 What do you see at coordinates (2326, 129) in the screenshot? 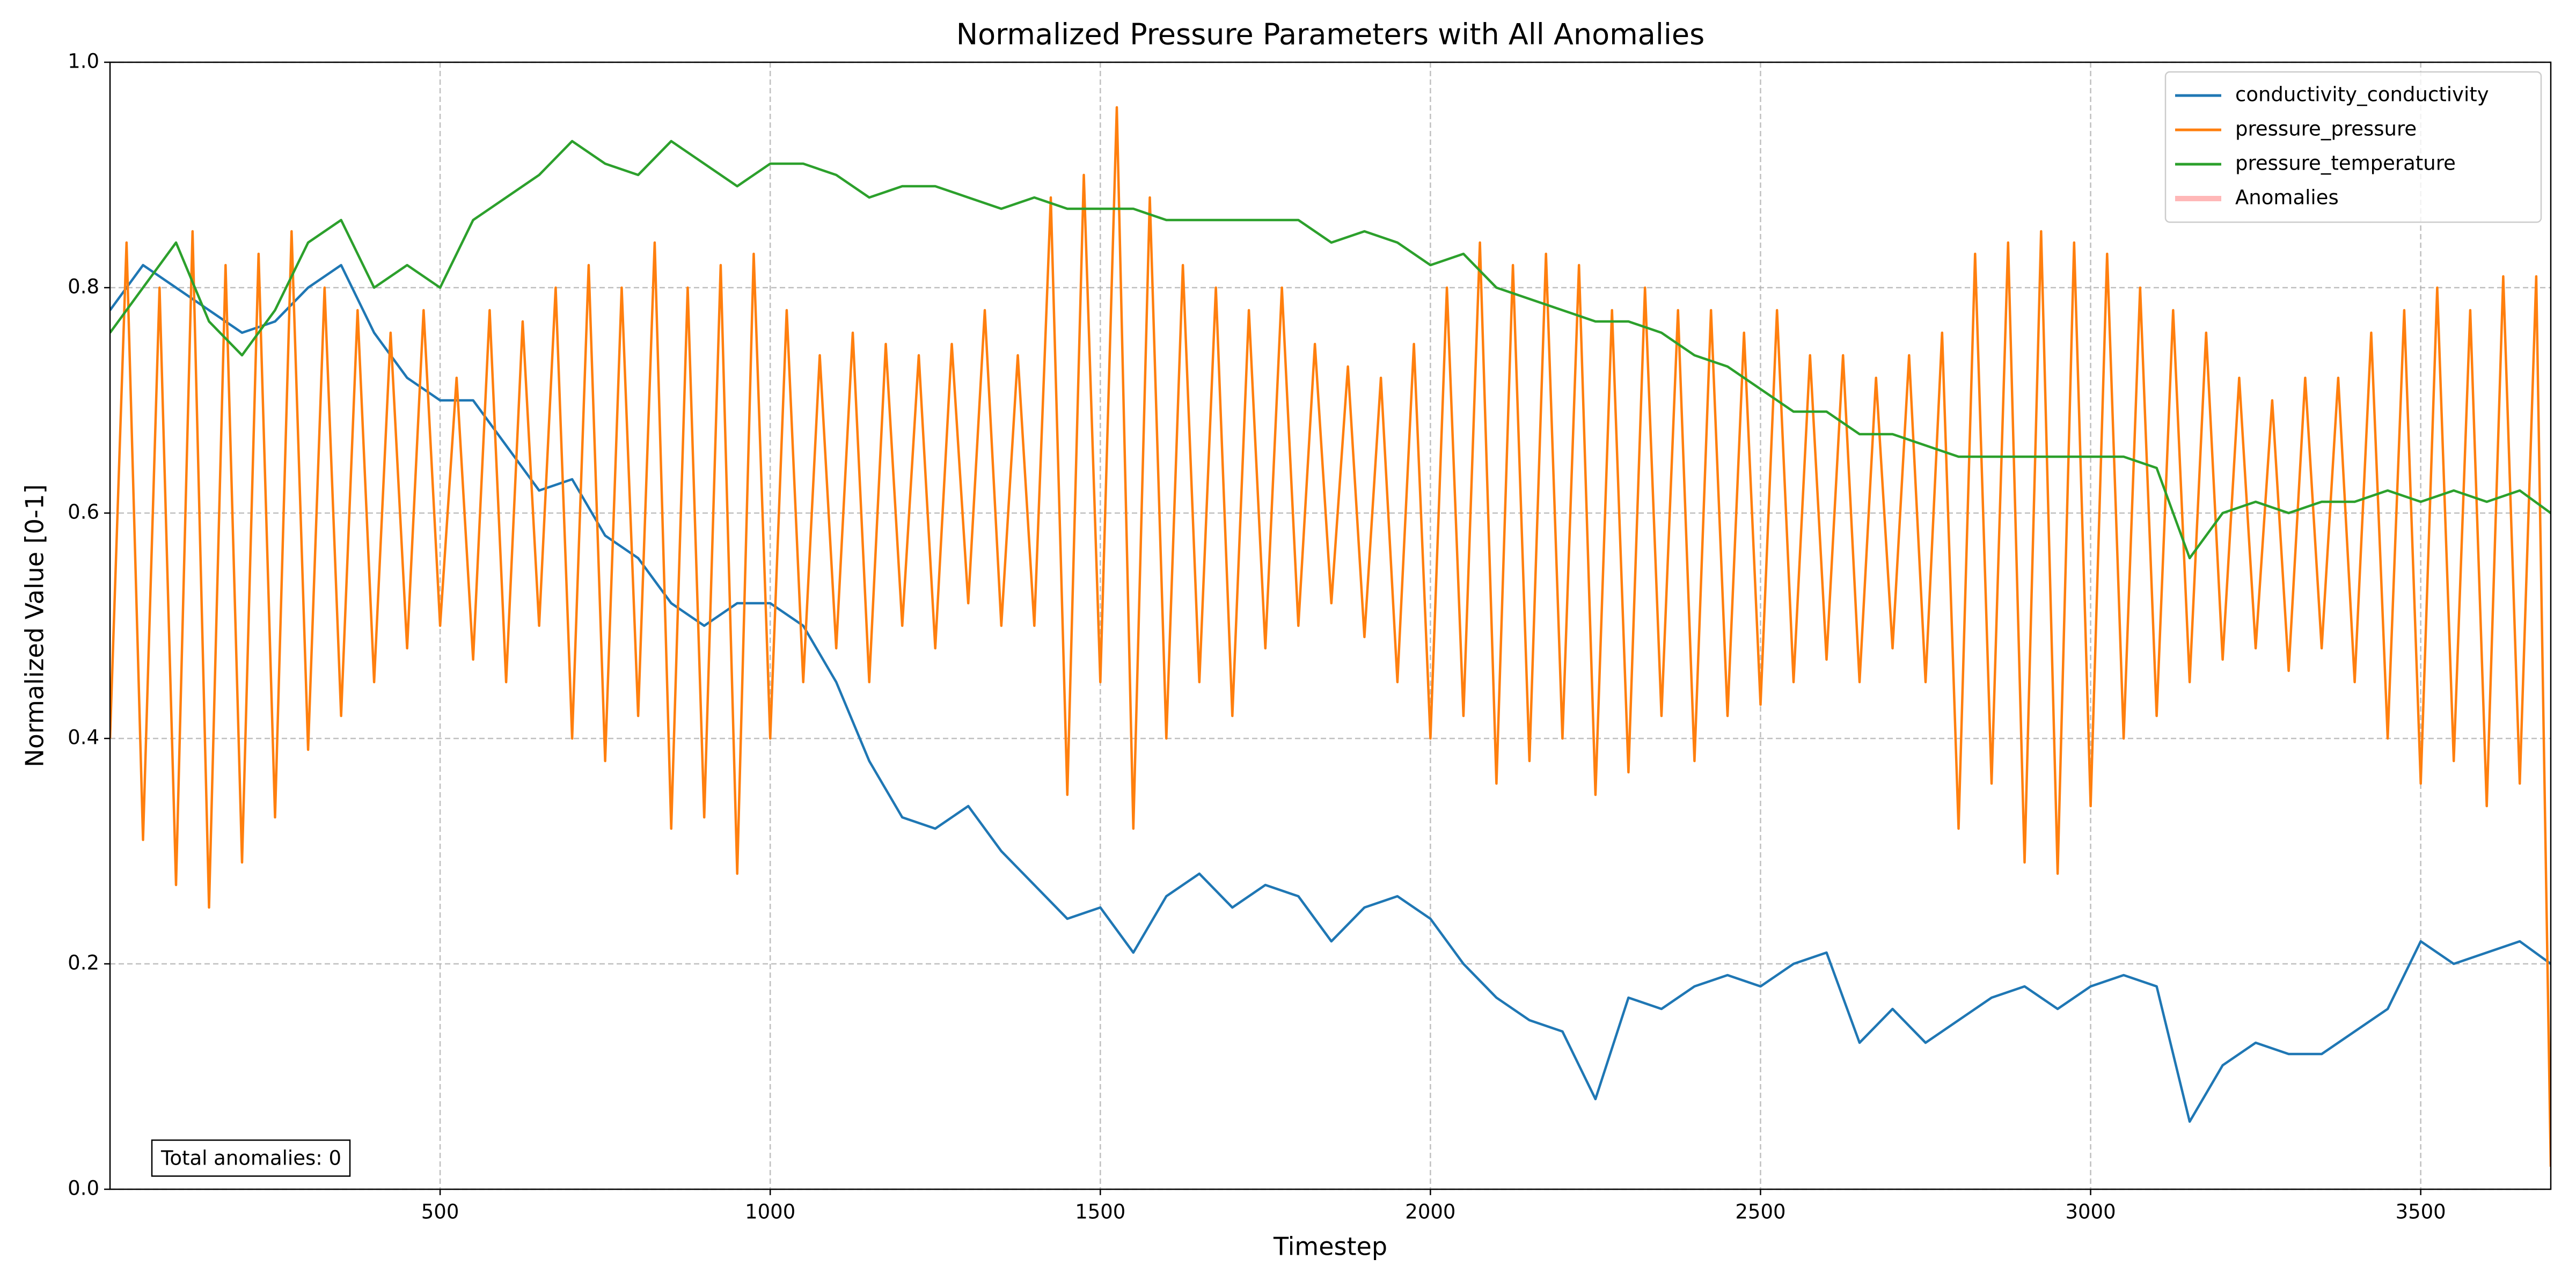
I see `legend-label: pressure_pressure` at bounding box center [2326, 129].